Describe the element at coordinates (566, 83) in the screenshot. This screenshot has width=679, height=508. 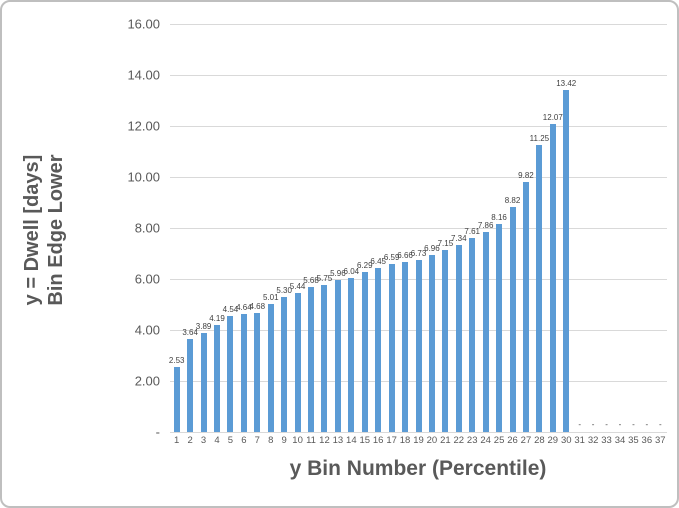
I see `data-label-bin-30: 13.42` at that location.